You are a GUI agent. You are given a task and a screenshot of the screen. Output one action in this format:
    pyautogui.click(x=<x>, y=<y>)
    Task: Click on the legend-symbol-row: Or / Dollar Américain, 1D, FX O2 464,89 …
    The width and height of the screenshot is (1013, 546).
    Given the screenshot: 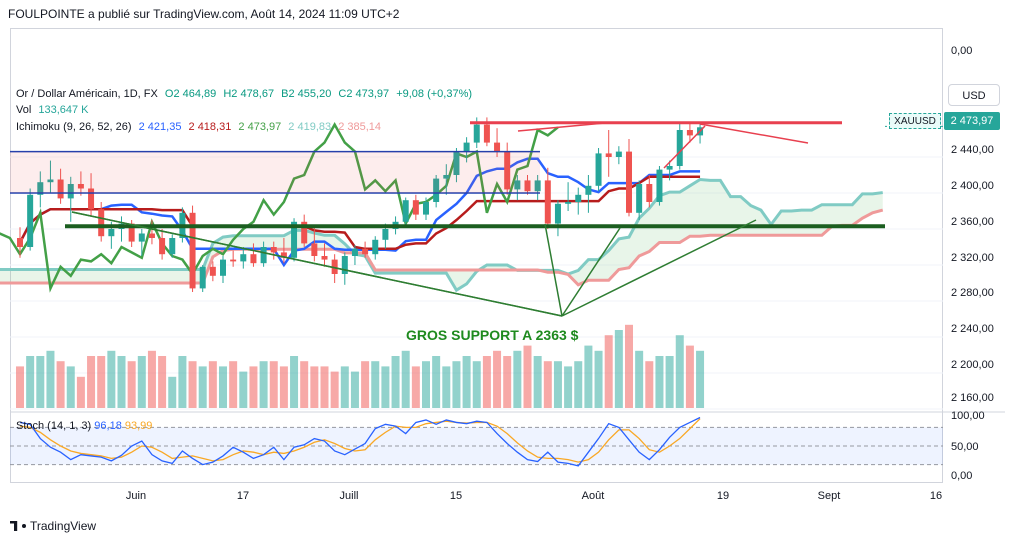 What is the action you would take?
    pyautogui.click(x=246, y=94)
    